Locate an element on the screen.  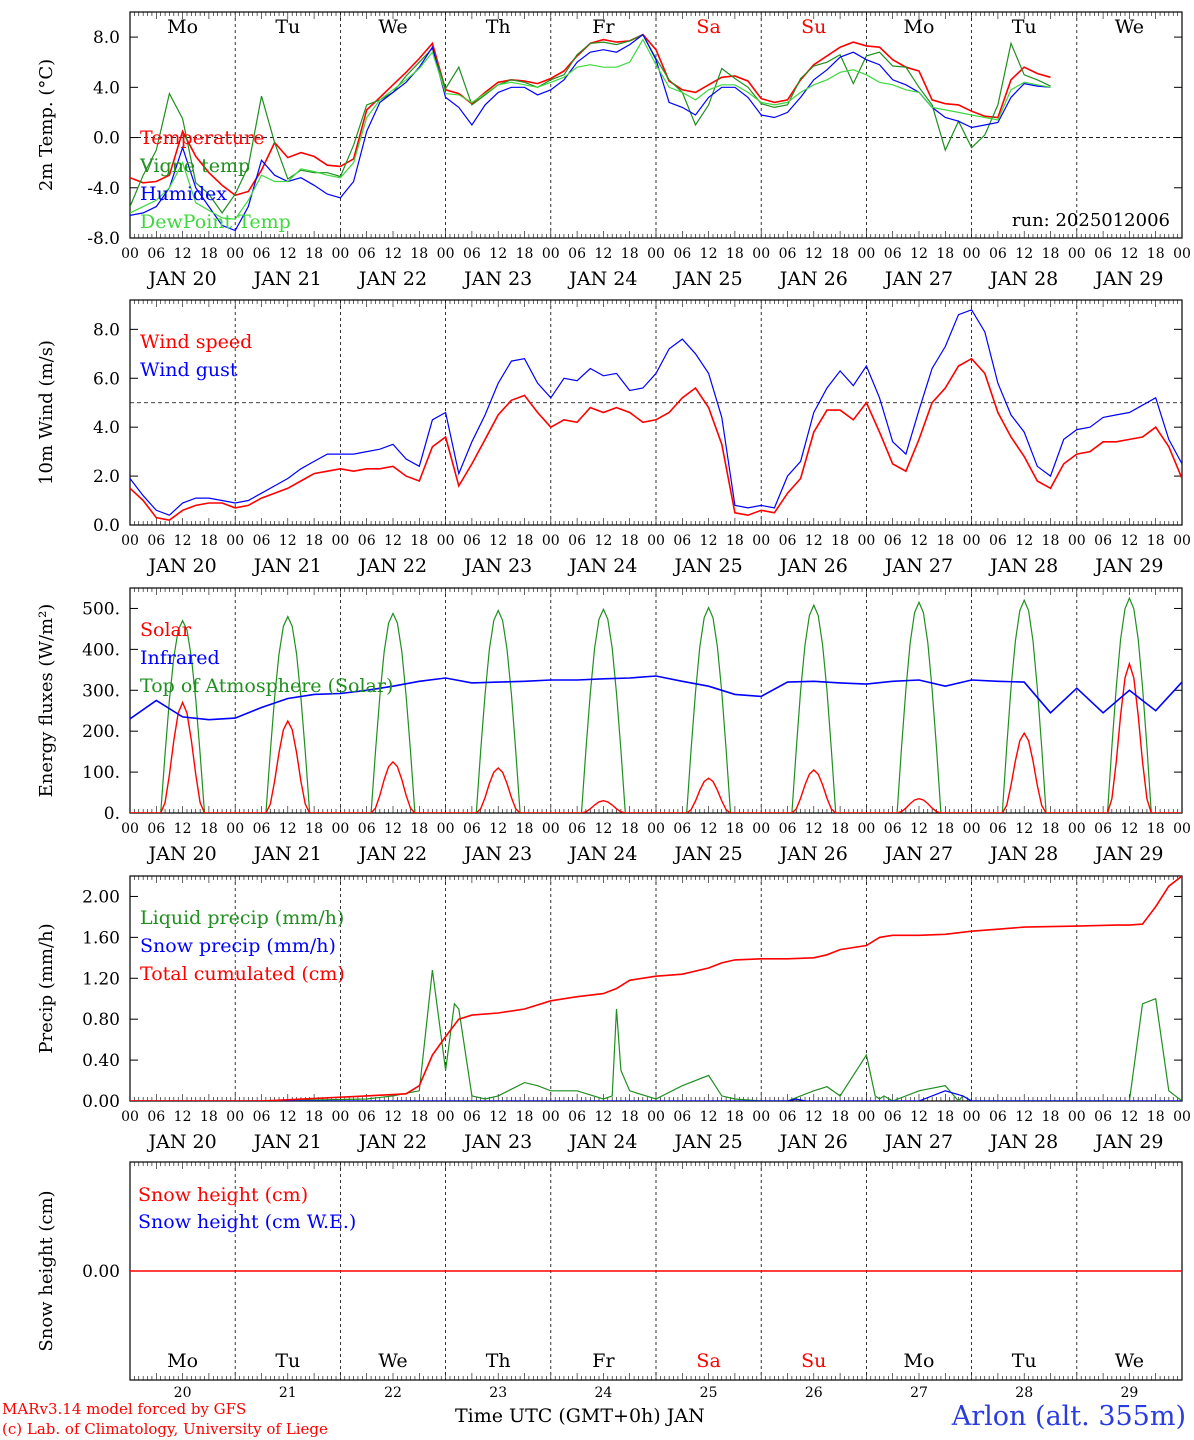
y-tick-label: 400. is located at coordinates (101, 650).